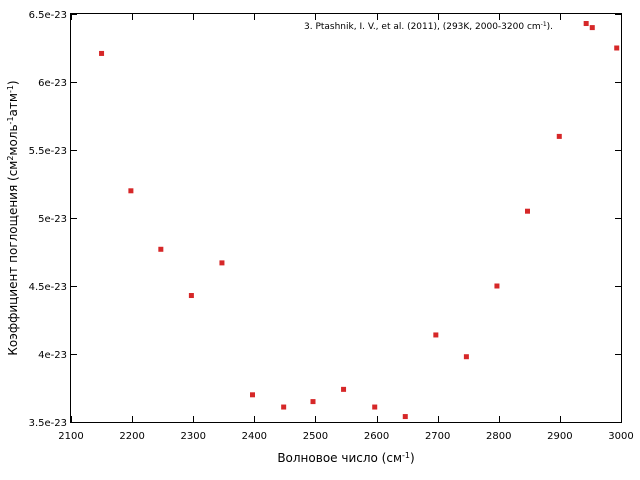 Image resolution: width=640 pixels, height=480 pixels. Describe the element at coordinates (48, 151) in the screenshot. I see `y-tick-label: 5.5e-23` at that location.